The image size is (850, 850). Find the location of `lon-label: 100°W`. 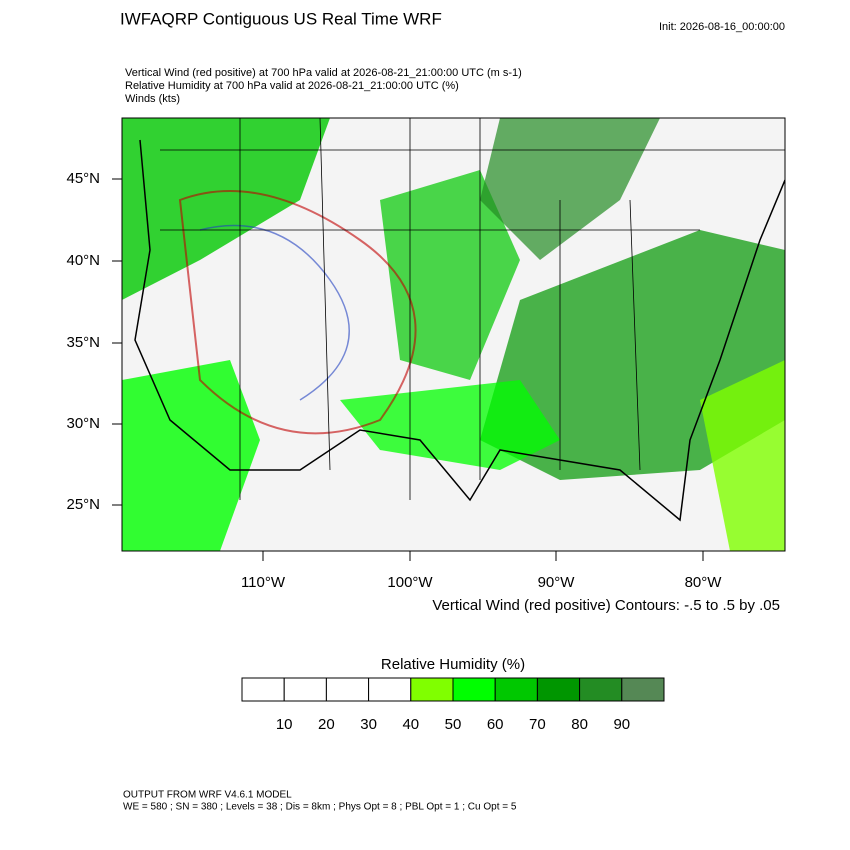

lon-label: 100°W is located at coordinates (410, 582).